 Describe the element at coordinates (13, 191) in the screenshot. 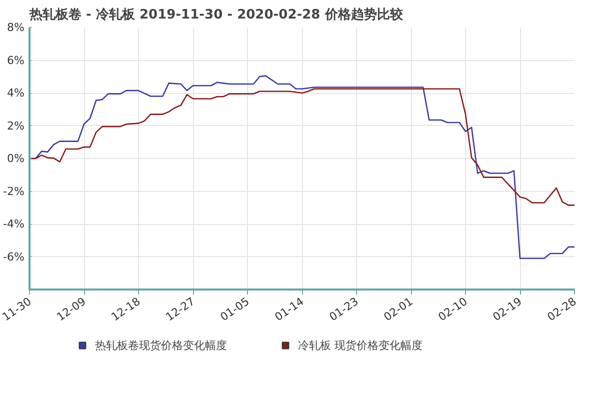

I see `y-tick-label: -2%` at that location.